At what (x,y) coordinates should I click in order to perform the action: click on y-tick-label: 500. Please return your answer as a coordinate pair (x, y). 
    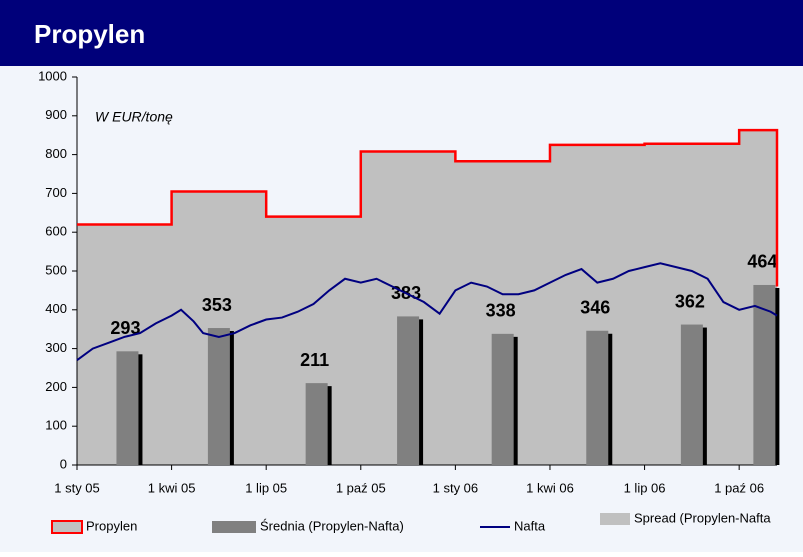
    Looking at the image, I should click on (56, 269).